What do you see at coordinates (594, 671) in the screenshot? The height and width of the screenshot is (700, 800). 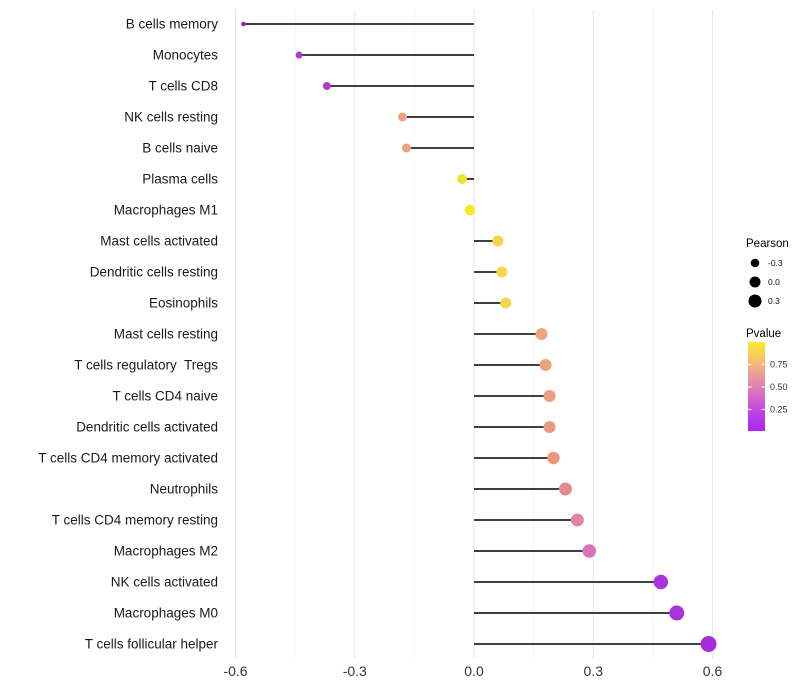 I see `x-tick-label: 0.3` at bounding box center [594, 671].